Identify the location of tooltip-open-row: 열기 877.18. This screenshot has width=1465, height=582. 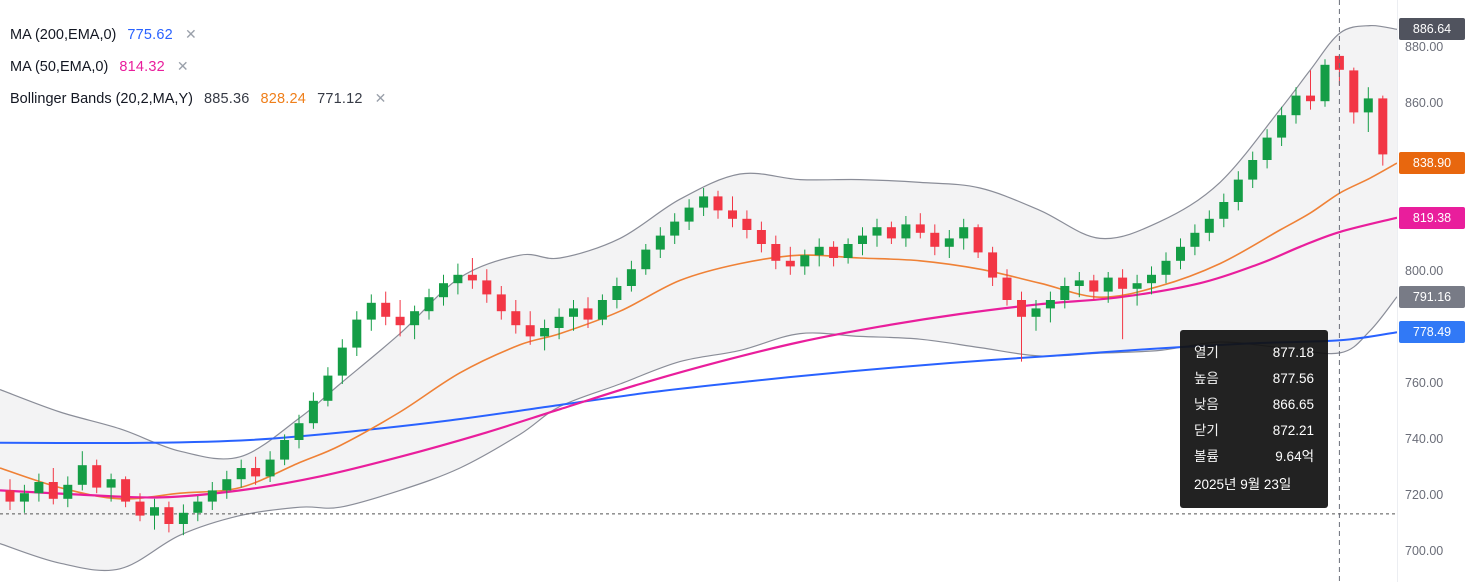
(1254, 353).